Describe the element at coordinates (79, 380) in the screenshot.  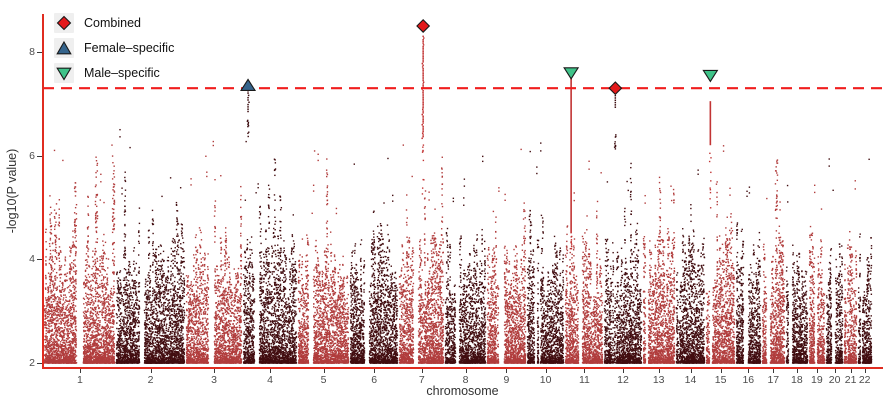
I see `x-tick-label-1: 1` at that location.